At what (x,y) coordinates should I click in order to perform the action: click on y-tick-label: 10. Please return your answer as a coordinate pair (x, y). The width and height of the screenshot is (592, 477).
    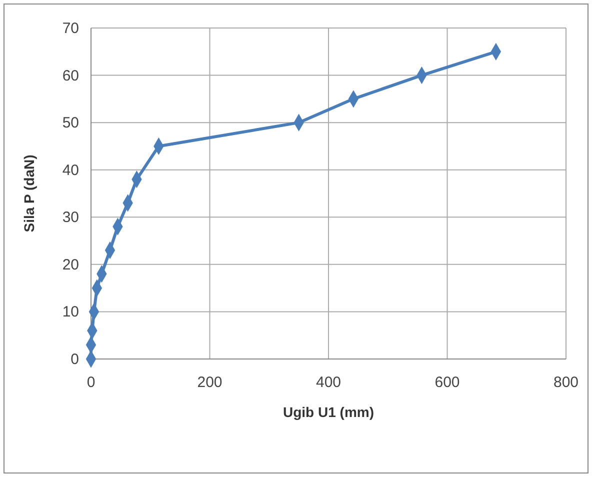
    Looking at the image, I should click on (70, 312).